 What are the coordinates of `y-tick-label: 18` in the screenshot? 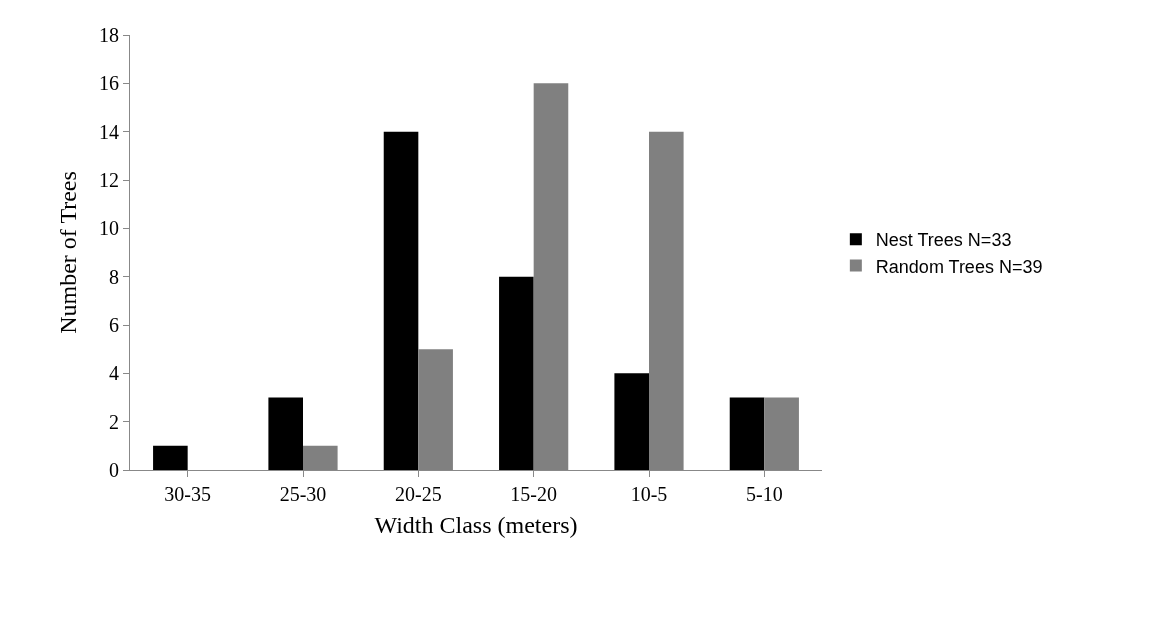 It's located at (109, 35).